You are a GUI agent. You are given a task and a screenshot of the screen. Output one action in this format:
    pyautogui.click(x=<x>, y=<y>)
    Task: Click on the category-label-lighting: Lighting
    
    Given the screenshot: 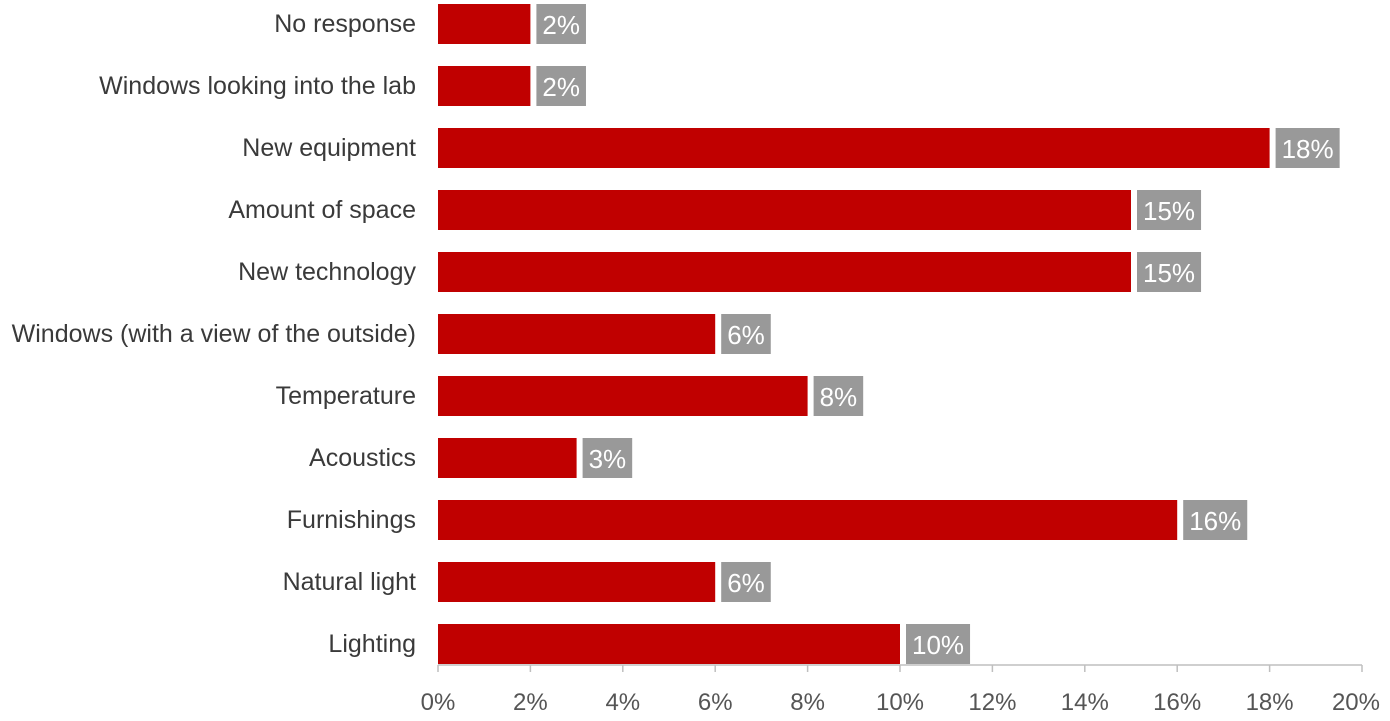 What is the action you would take?
    pyautogui.click(x=372, y=644)
    